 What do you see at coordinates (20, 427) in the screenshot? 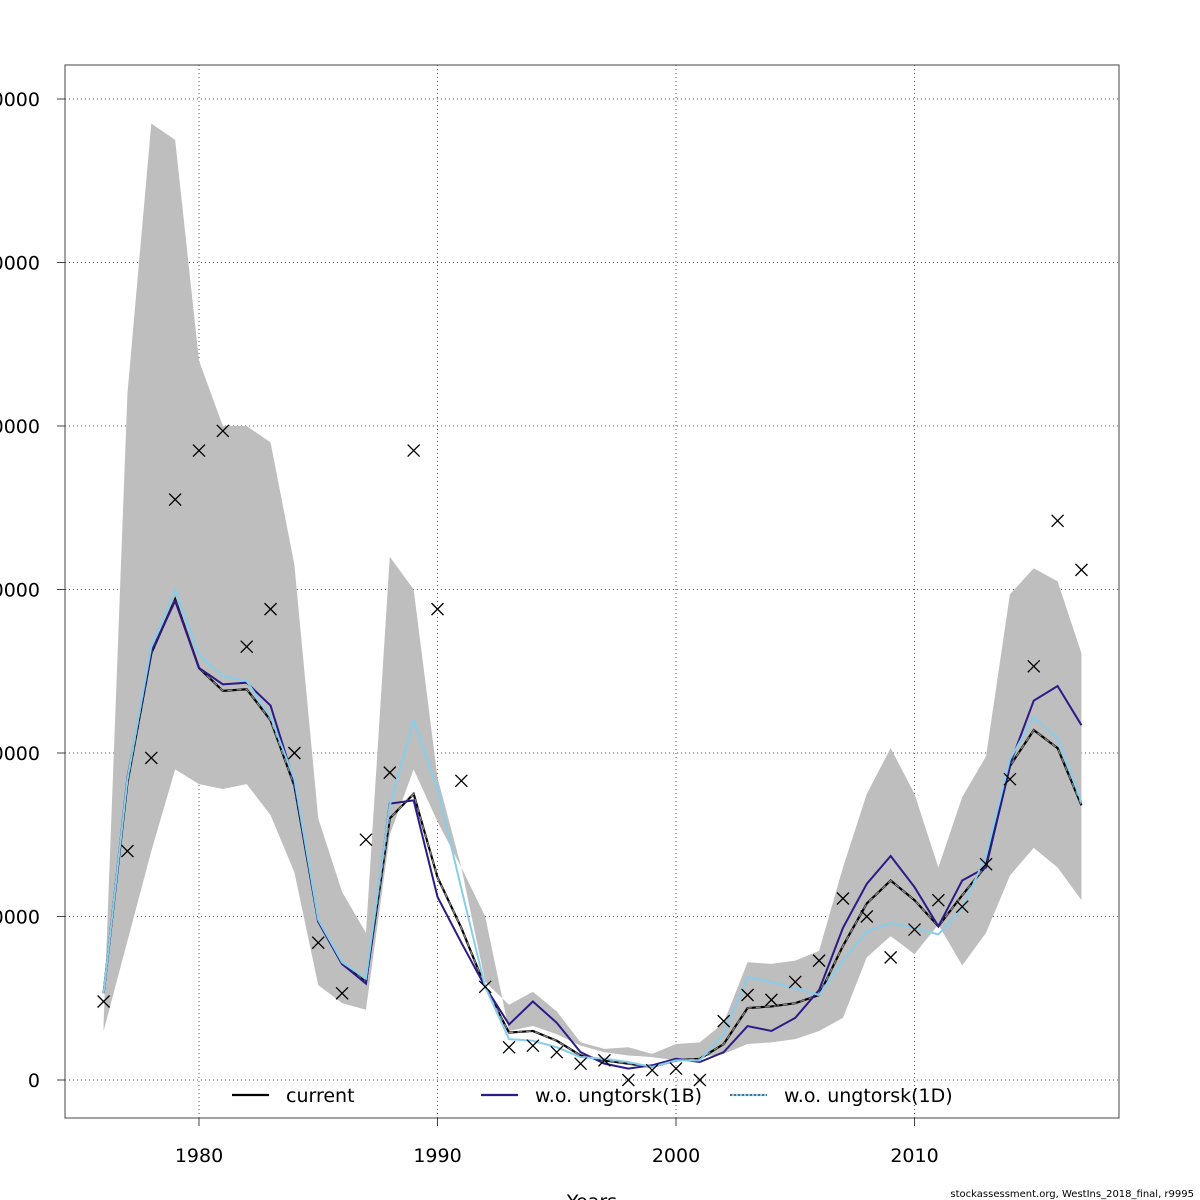
I see `y-tick-label: 40000` at bounding box center [20, 427].